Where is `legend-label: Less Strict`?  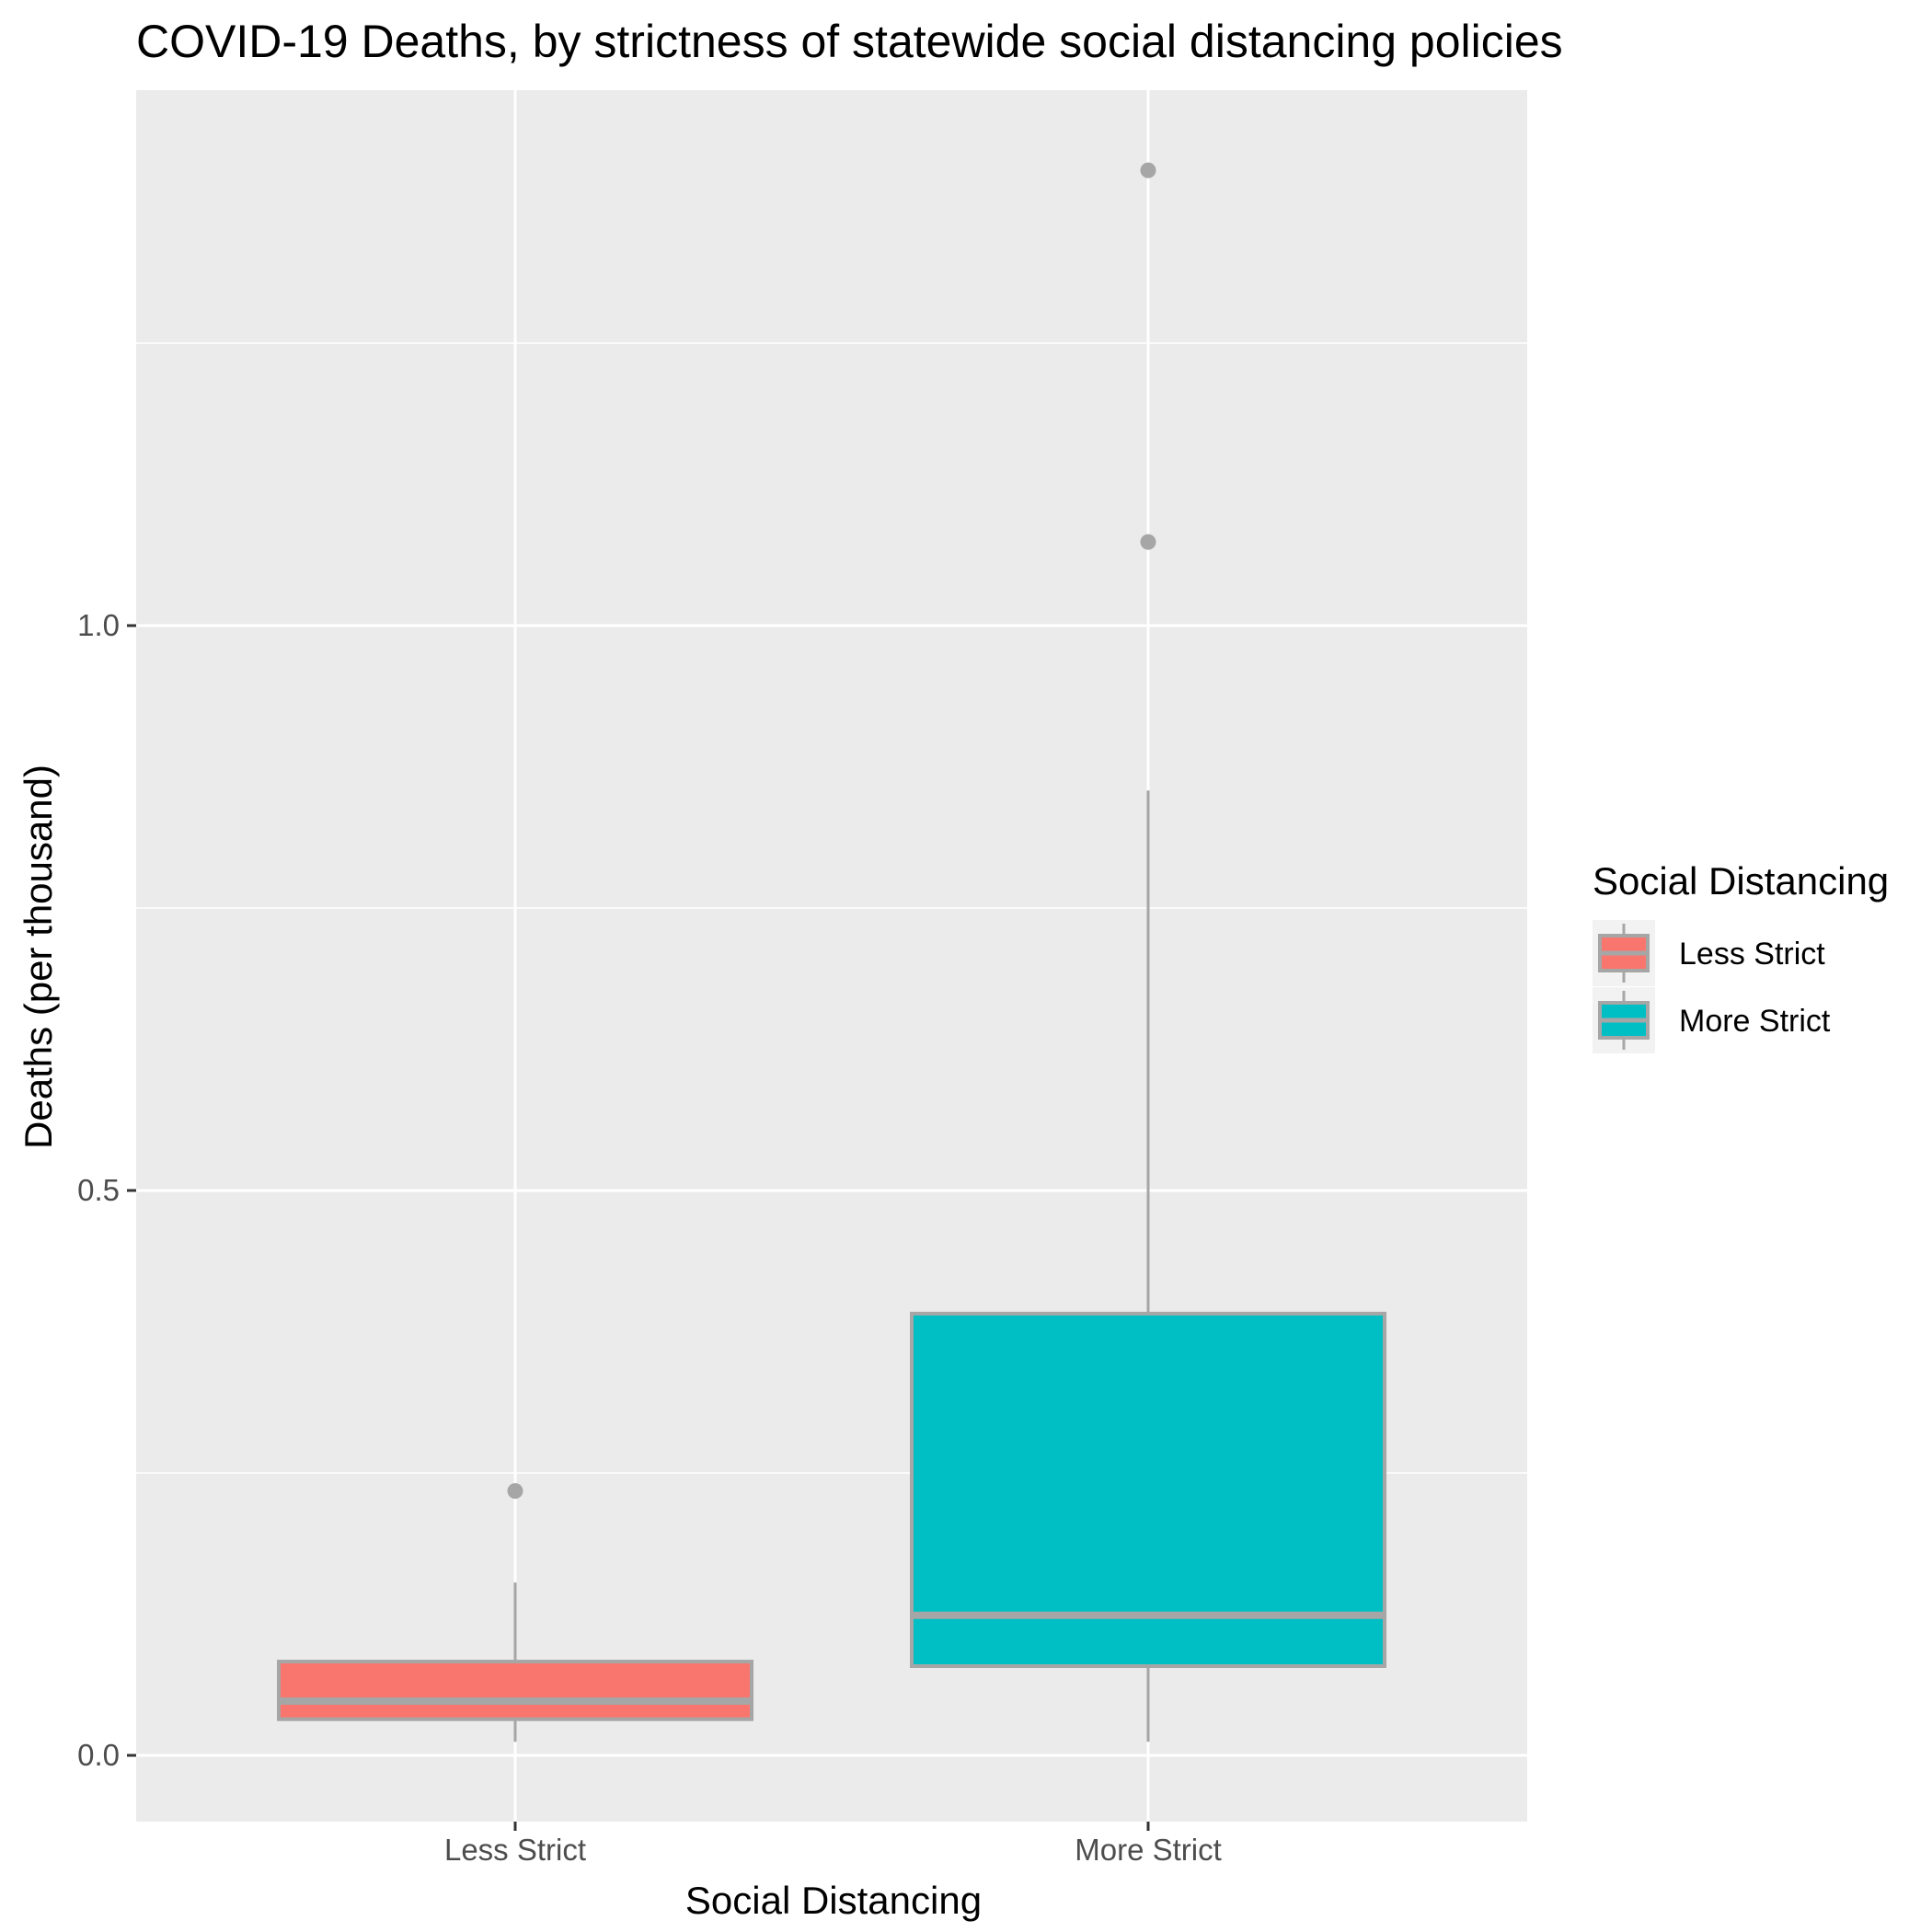 legend-label: Less Strict is located at coordinates (1752, 954).